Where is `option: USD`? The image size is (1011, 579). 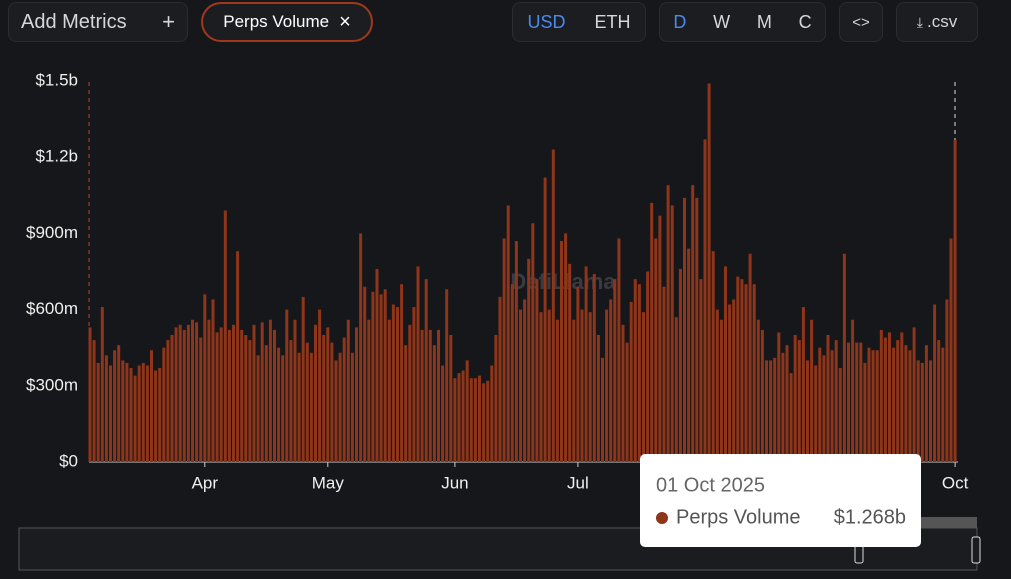 option: USD is located at coordinates (546, 21).